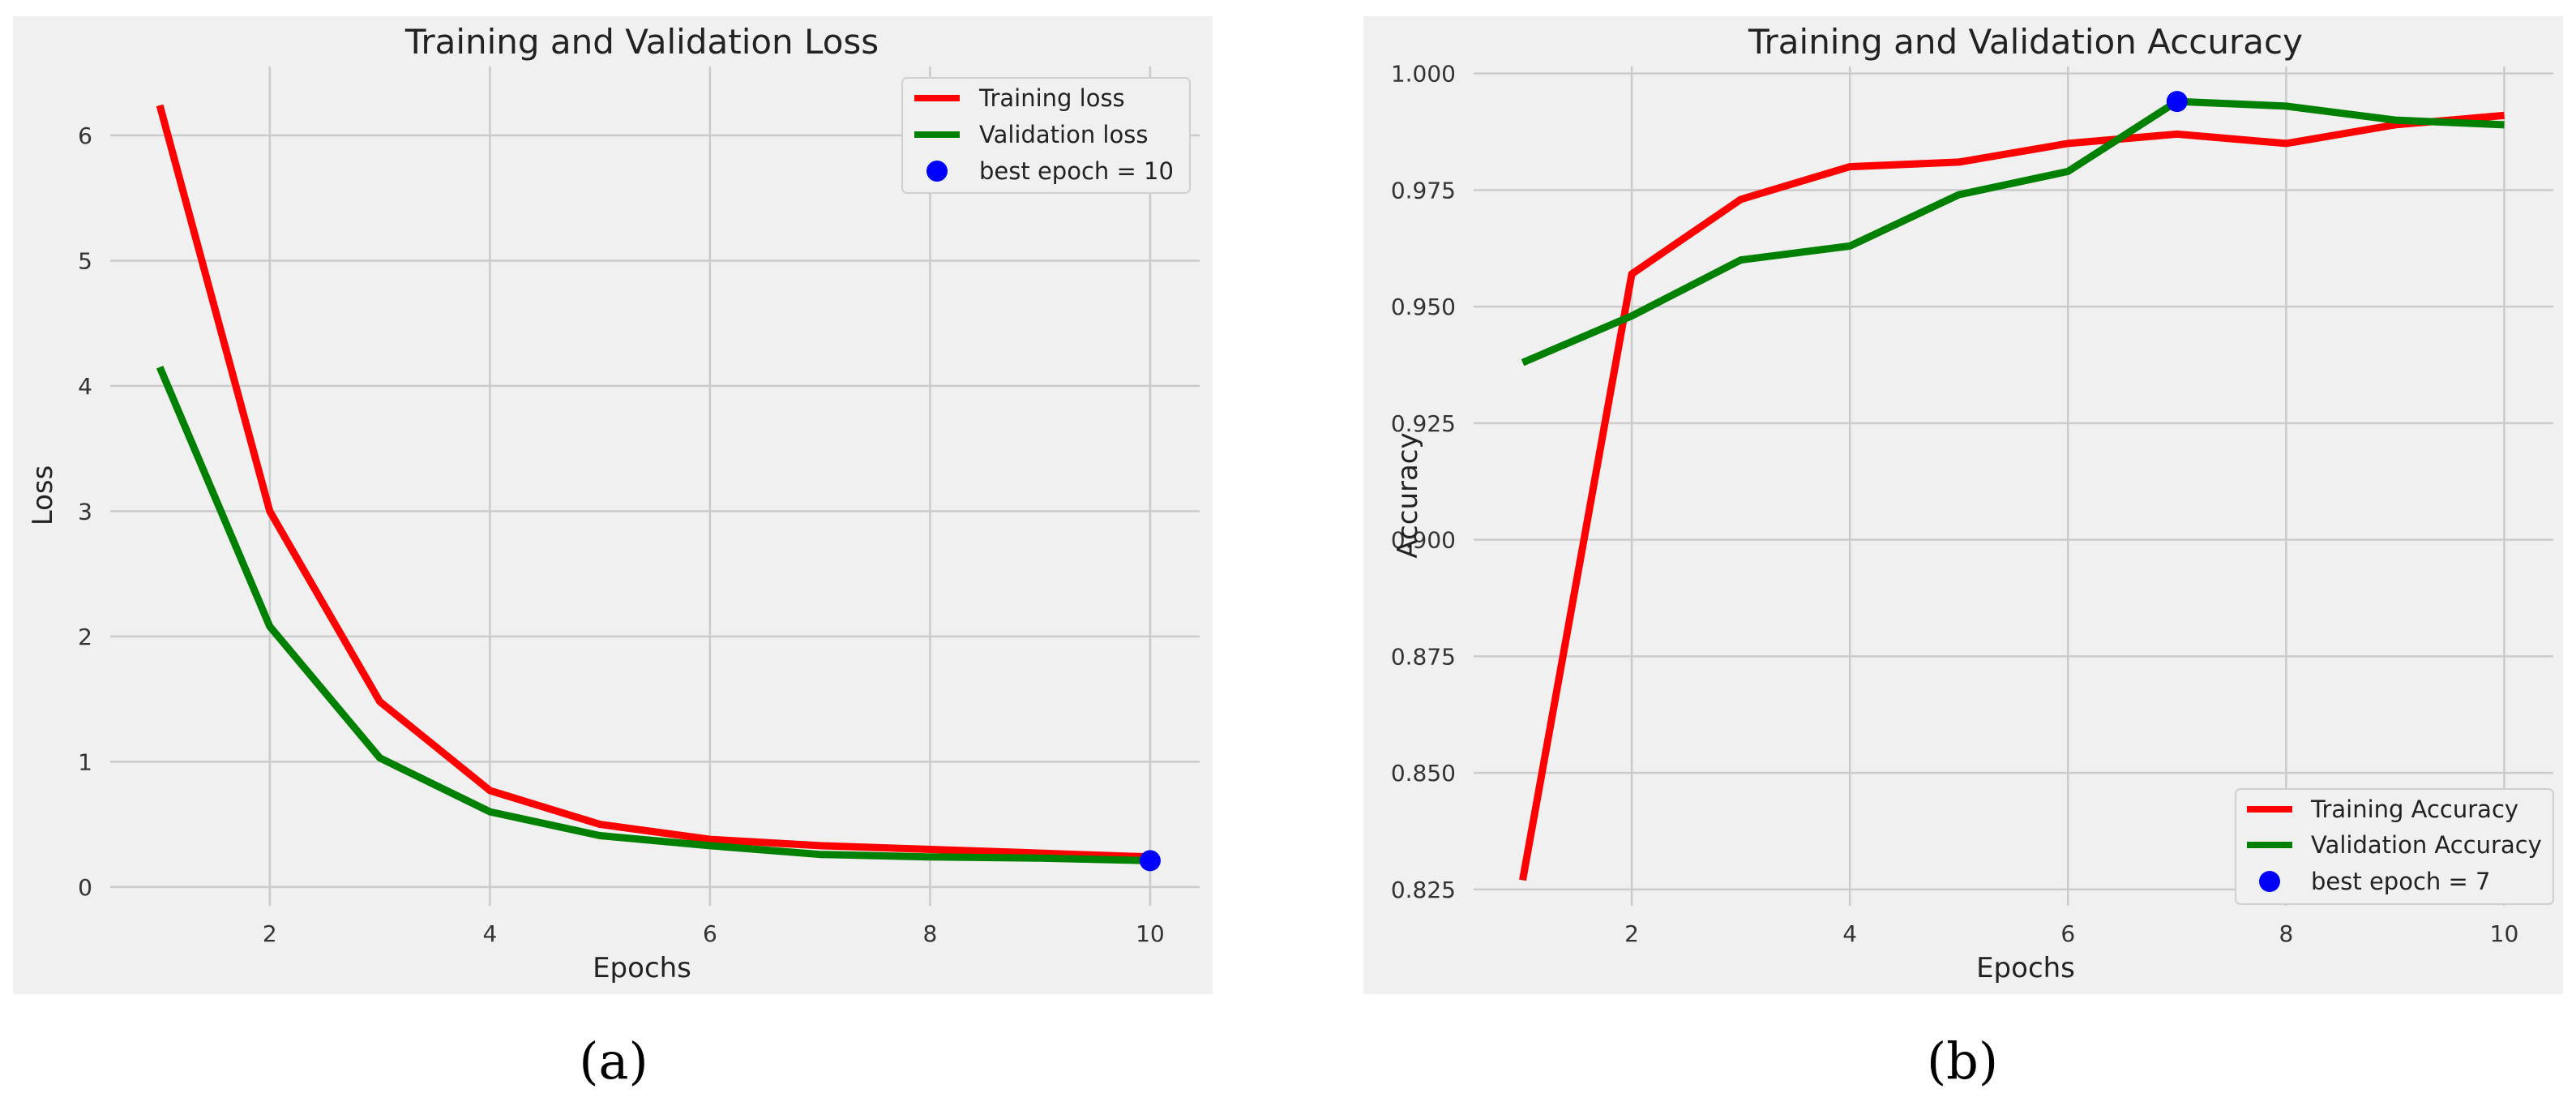  I want to click on legend-label-training-accuracy: Training Accuracy, so click(2414, 809).